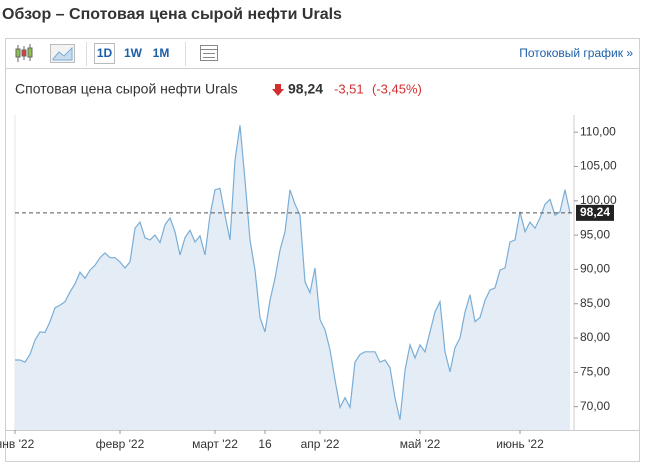  Describe the element at coordinates (595, 234) in the screenshot. I see `y-tick-label: 95,00` at that location.